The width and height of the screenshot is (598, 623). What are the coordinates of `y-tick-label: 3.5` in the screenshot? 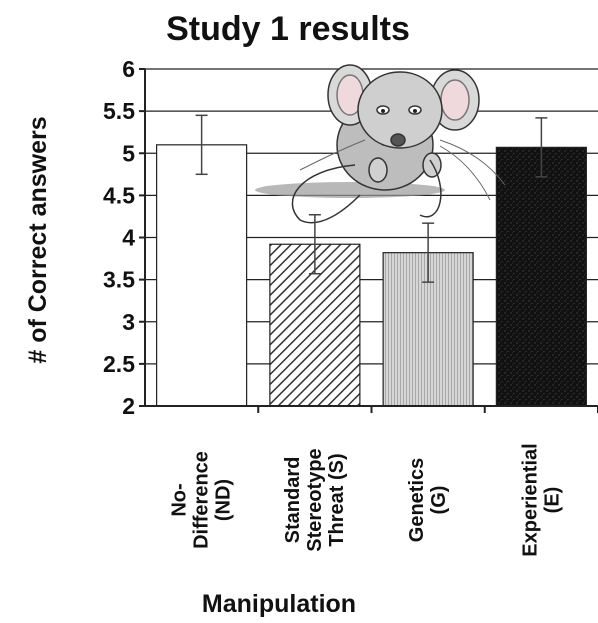 It's located at (119, 280).